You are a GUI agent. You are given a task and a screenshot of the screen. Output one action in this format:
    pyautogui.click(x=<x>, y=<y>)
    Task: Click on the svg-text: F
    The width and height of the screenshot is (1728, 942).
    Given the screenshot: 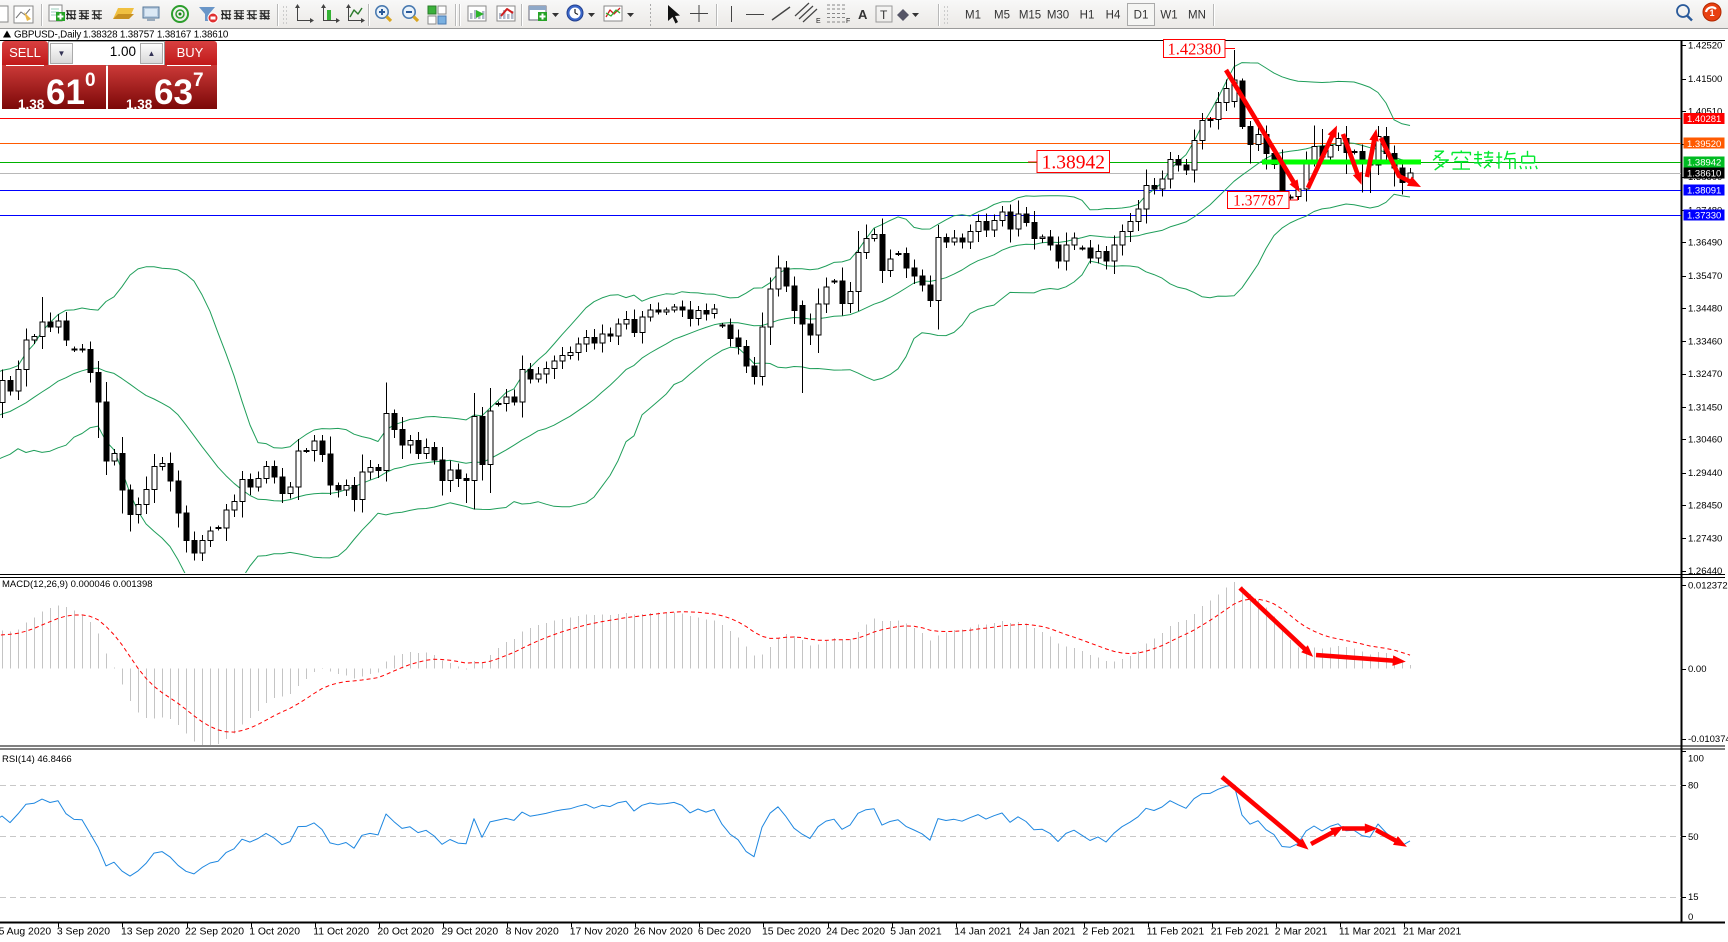 What is the action you would take?
    pyautogui.click(x=848, y=21)
    